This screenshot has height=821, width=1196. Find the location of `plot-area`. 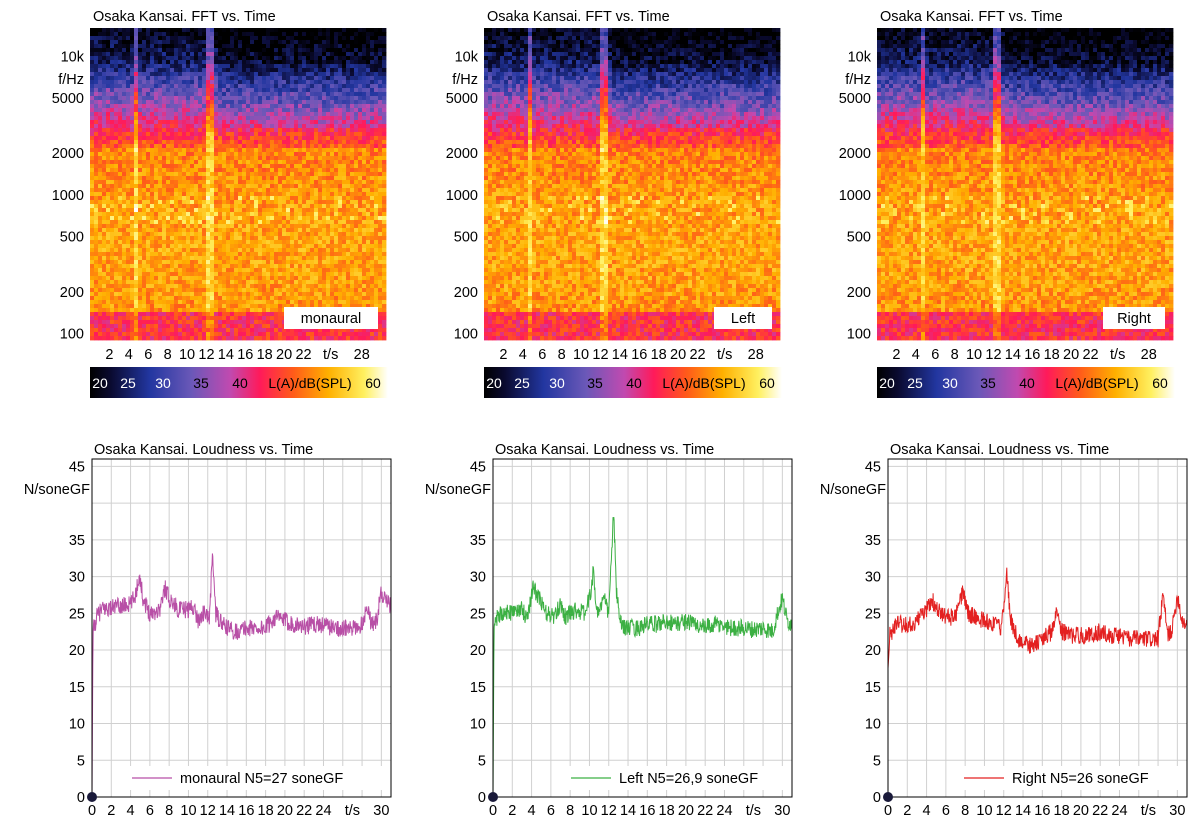

plot-area is located at coordinates (1037, 628).